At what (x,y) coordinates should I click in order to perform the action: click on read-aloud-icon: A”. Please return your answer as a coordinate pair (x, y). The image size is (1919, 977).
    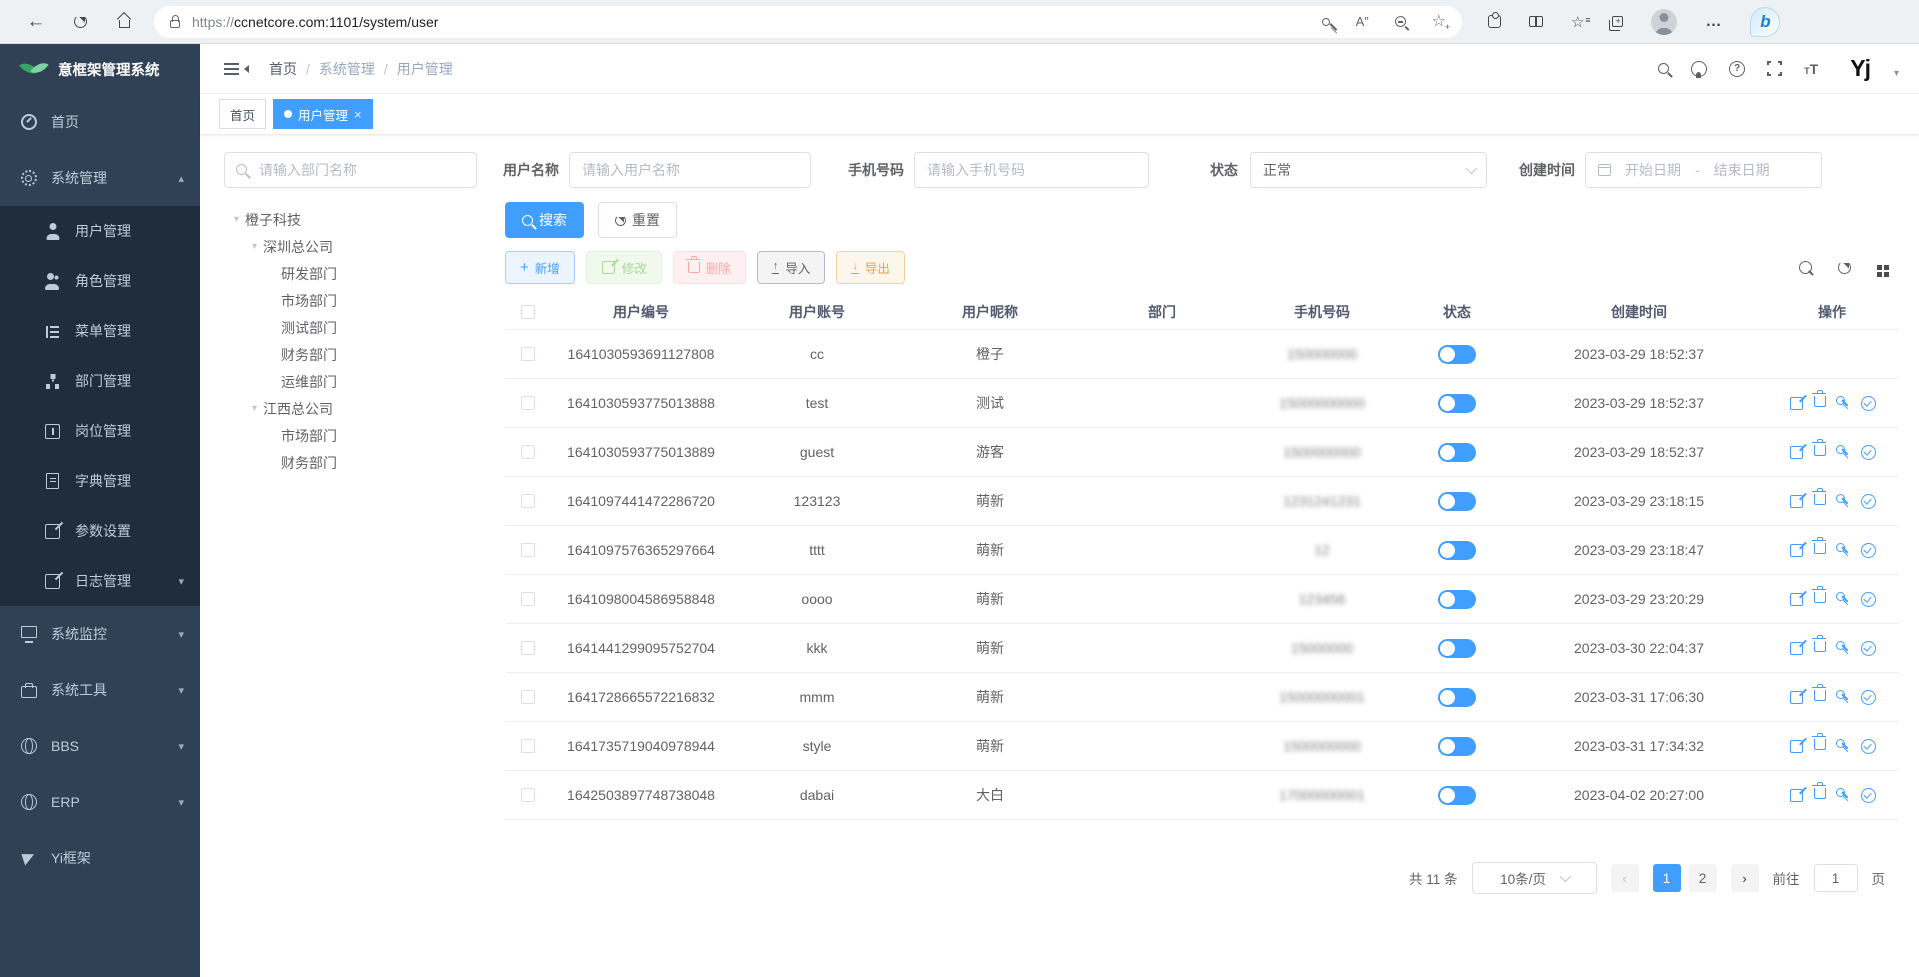
    Looking at the image, I should click on (1362, 21).